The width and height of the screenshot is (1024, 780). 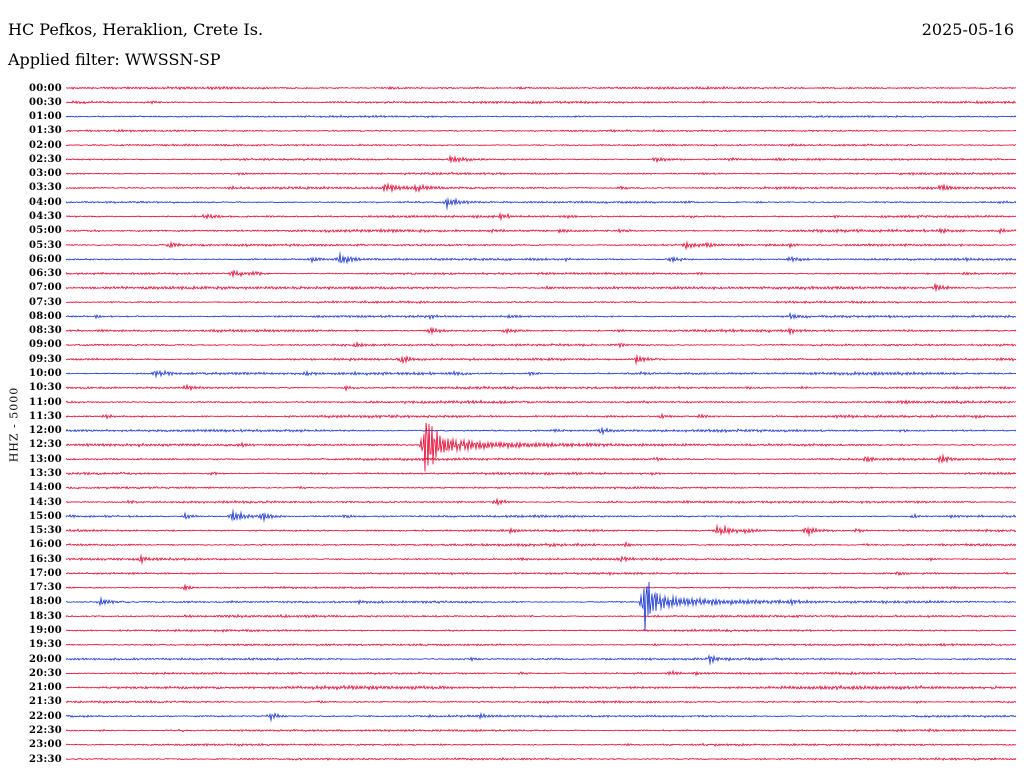 I want to click on time-label: 17:30, so click(x=45, y=588).